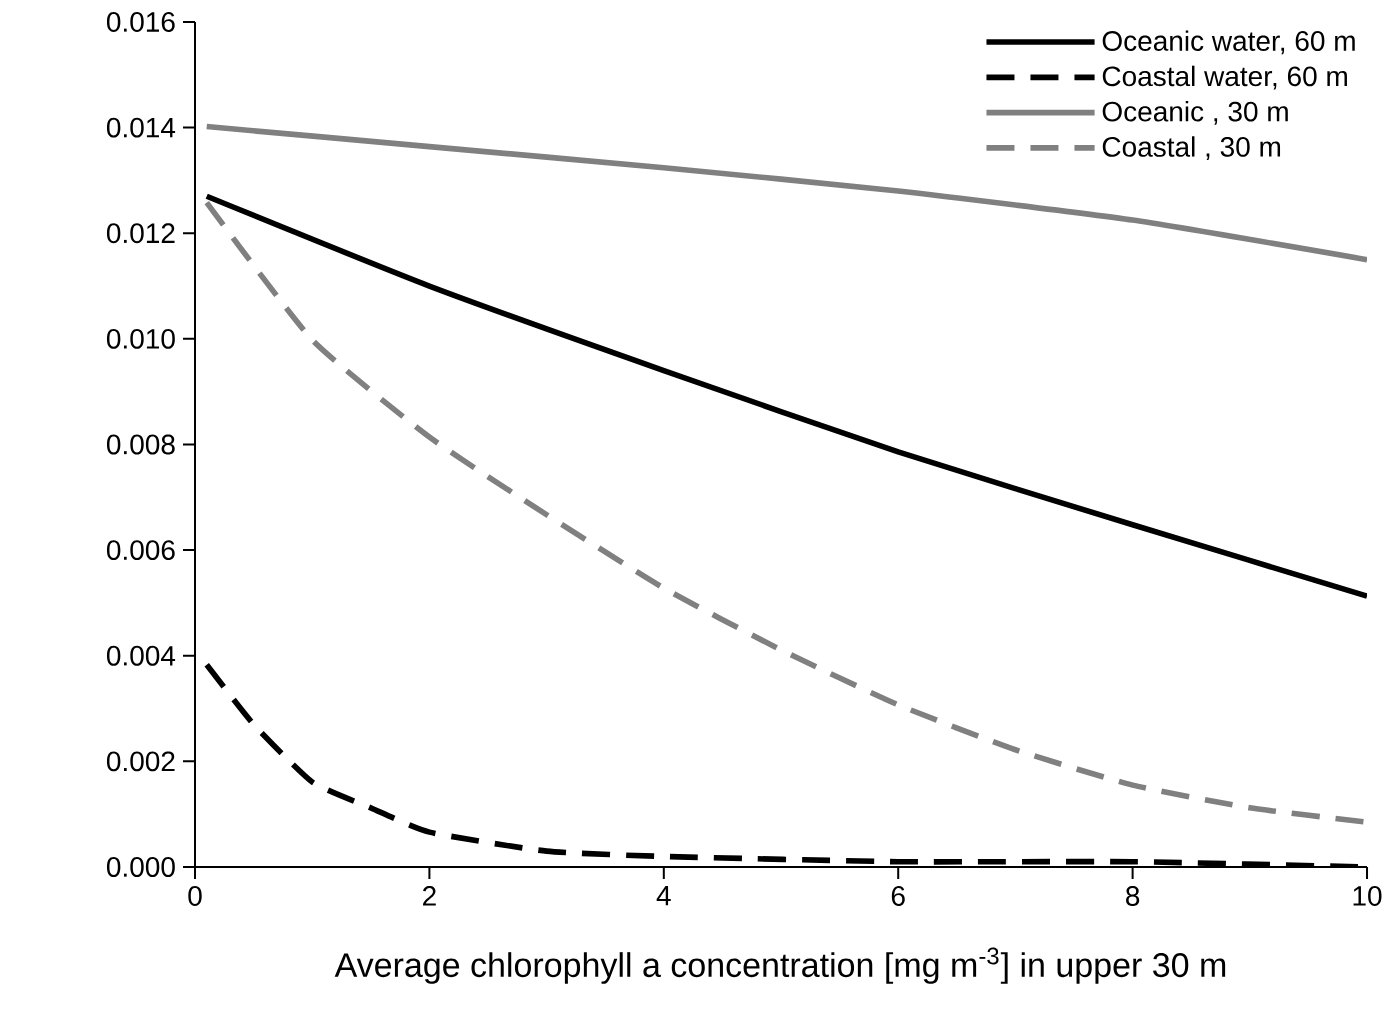  What do you see at coordinates (780, 965) in the screenshot?
I see `x-axis-title: Average chlorophyll a concentration [mg m$^{-3}$] in upper 30 m` at bounding box center [780, 965].